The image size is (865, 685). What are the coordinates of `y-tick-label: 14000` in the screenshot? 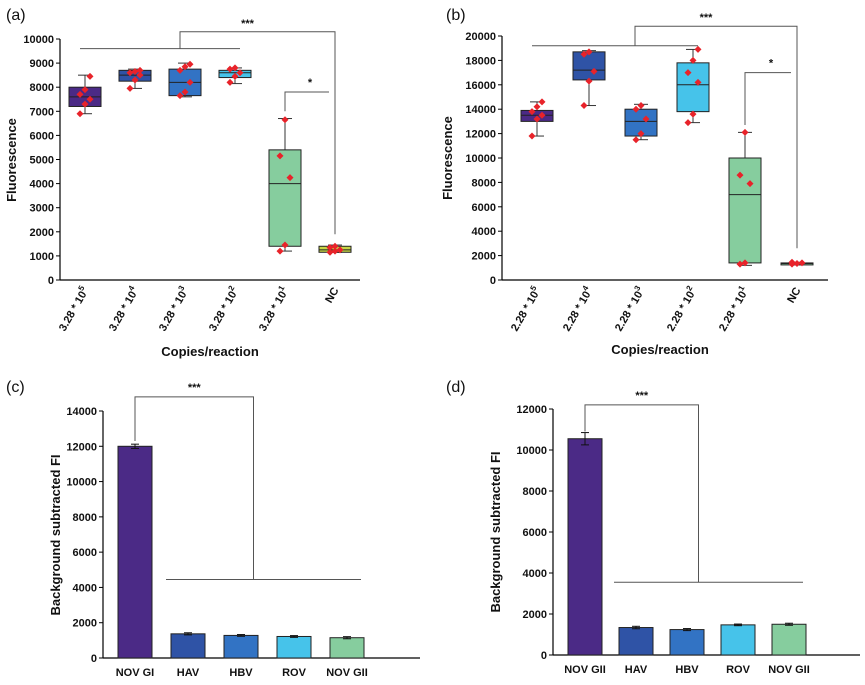 It's located at (81, 412).